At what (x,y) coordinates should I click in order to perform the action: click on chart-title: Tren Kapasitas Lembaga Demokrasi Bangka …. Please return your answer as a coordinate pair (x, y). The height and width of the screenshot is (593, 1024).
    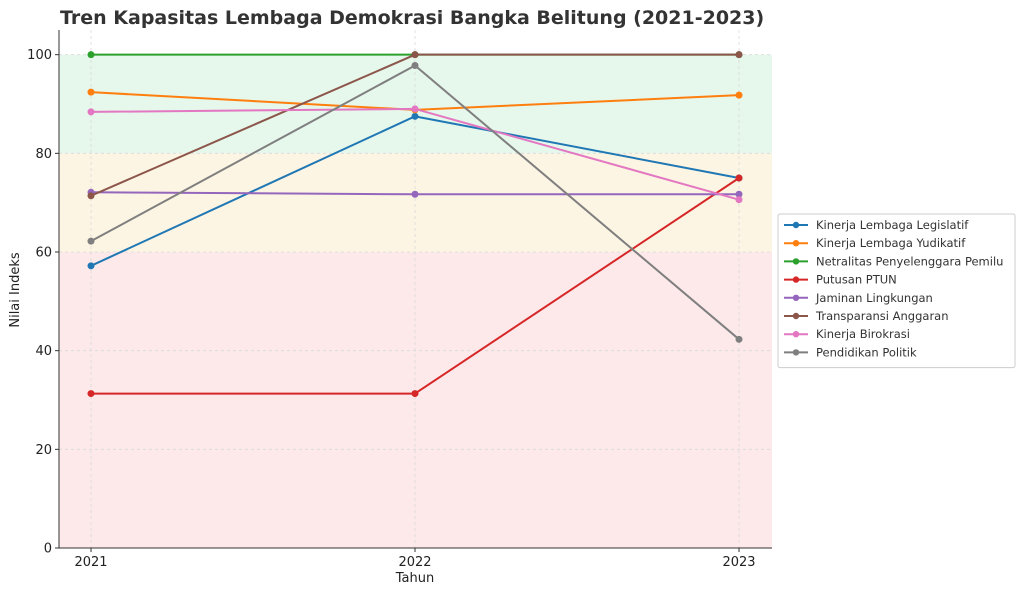
    Looking at the image, I should click on (412, 18).